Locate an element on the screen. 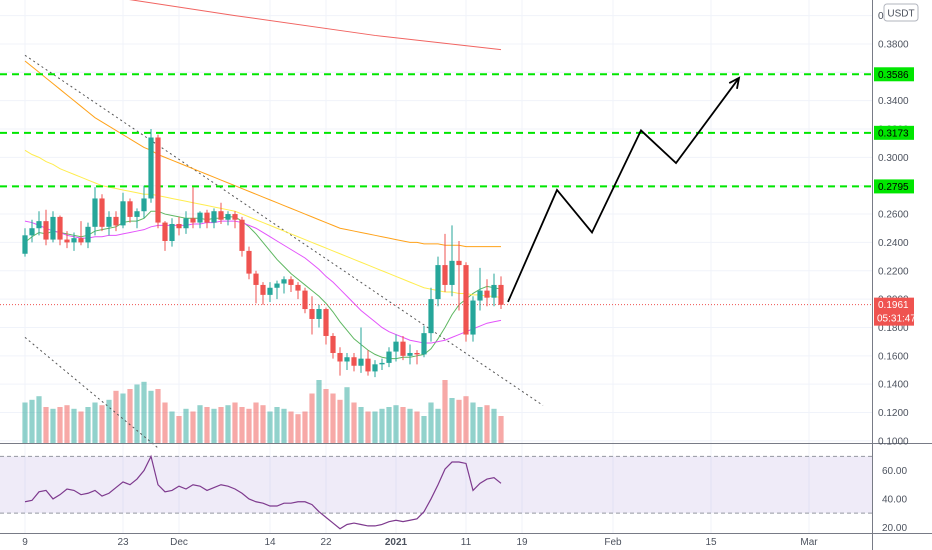 The image size is (932, 550). moving-average-line is located at coordinates (263, 285).